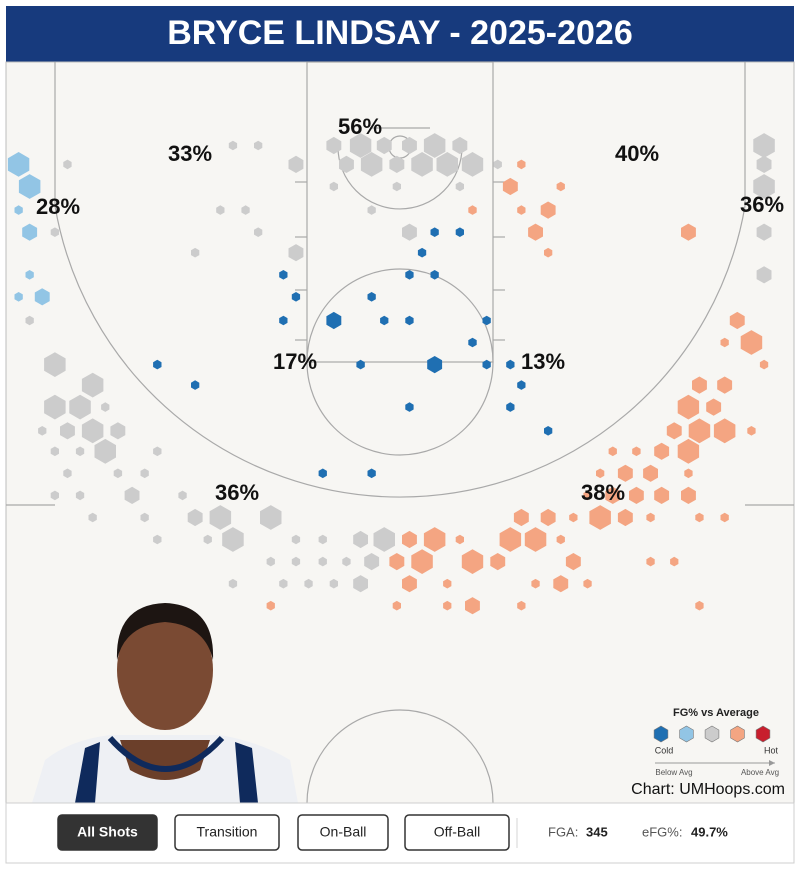 The image size is (800, 871). I want to click on filter-button-label: Transition, so click(227, 832).